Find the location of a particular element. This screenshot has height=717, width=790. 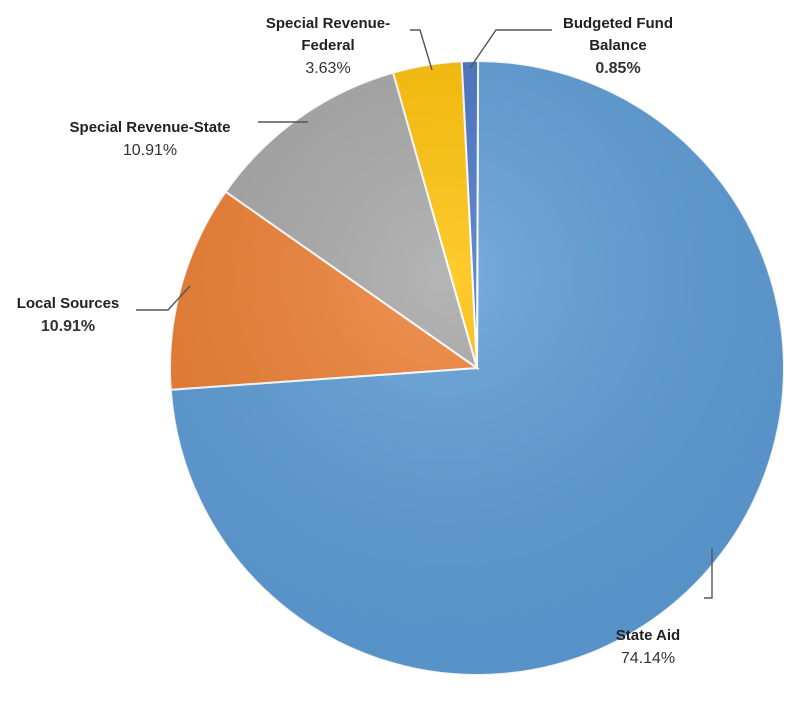

slice-label: State Aid 74.14% is located at coordinates (648, 647).